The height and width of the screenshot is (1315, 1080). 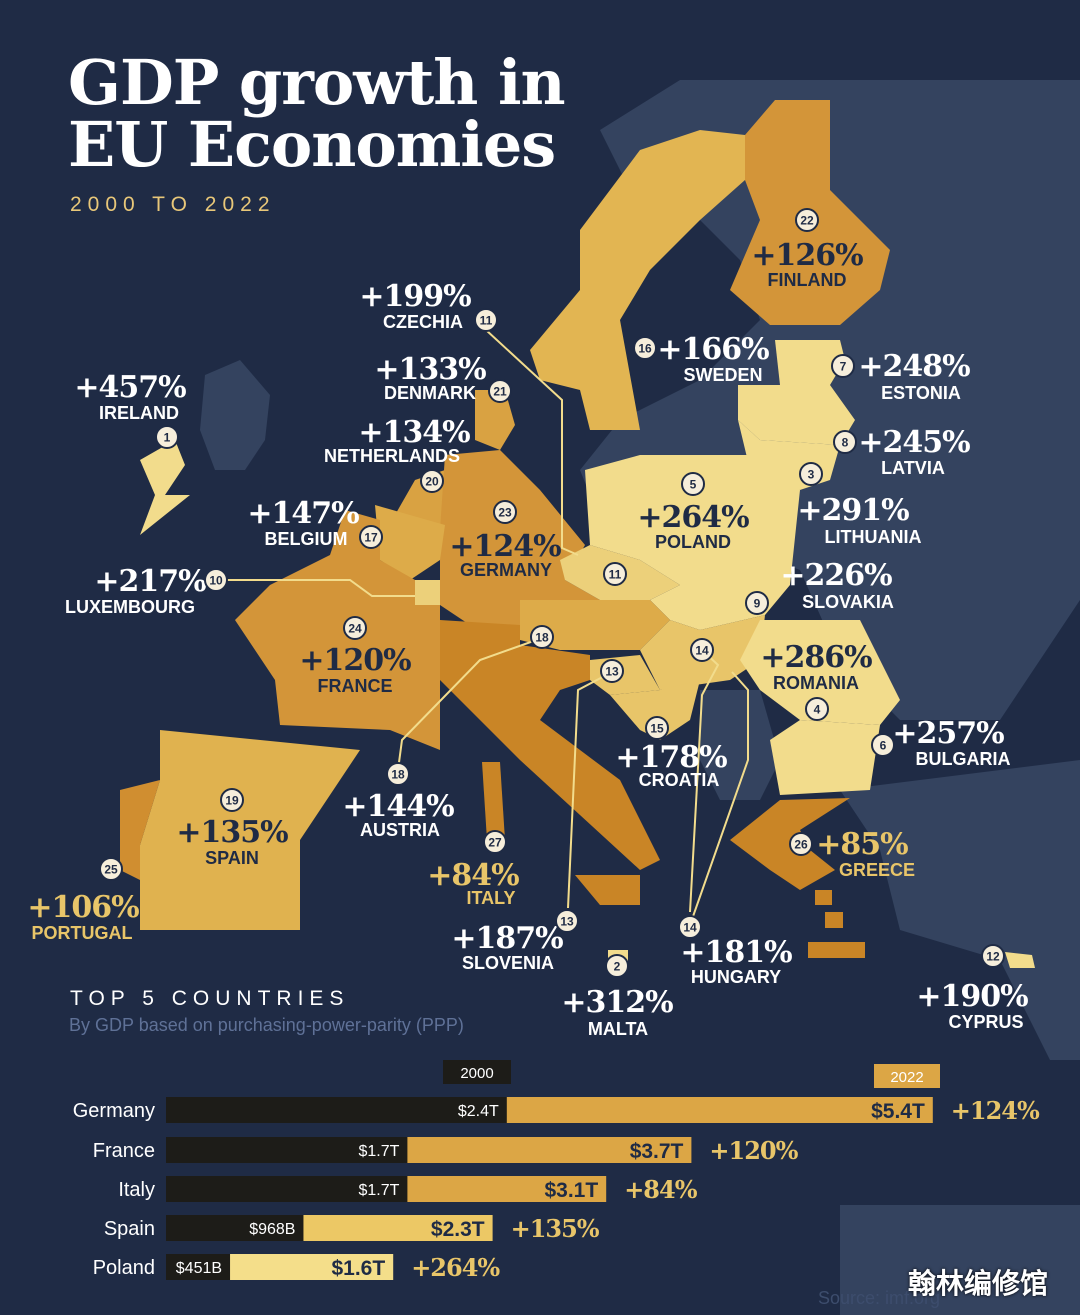 I want to click on growth-slovenia: +187%, so click(x=507, y=938).